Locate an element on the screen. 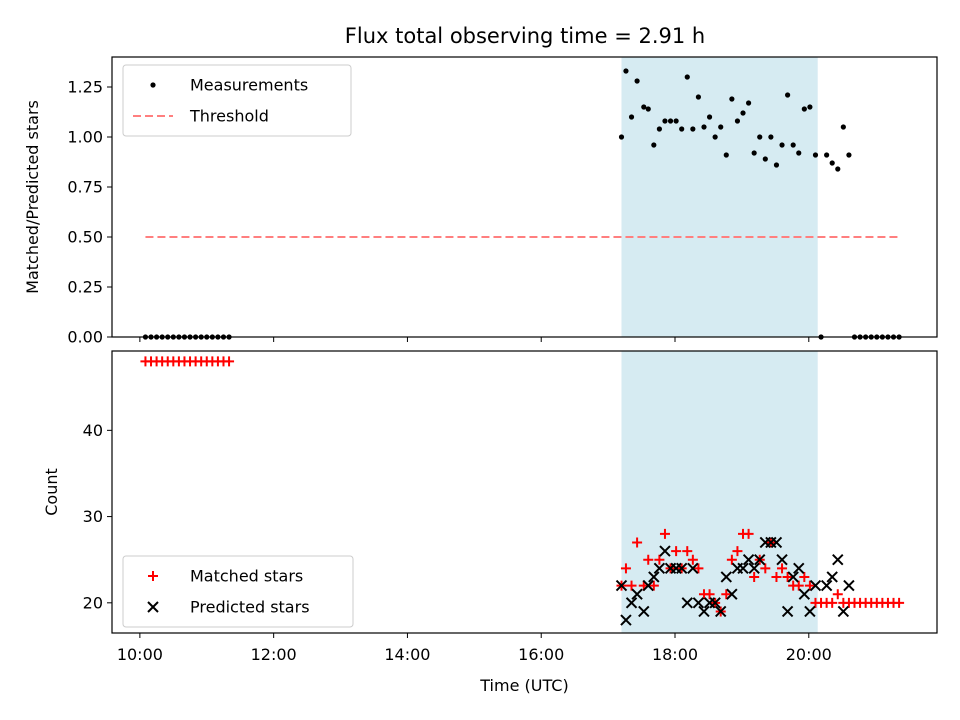 The height and width of the screenshot is (720, 960). legend-threshold-label: Threshold is located at coordinates (229, 116).